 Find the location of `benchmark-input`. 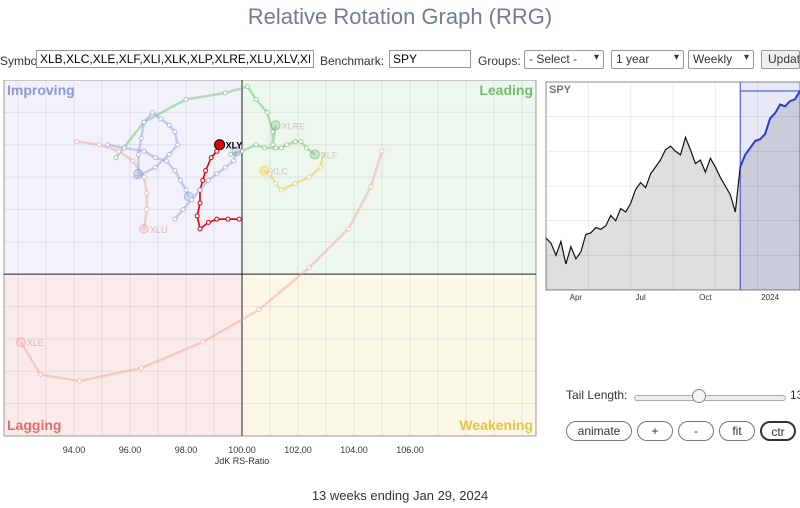

benchmark-input is located at coordinates (430, 59).